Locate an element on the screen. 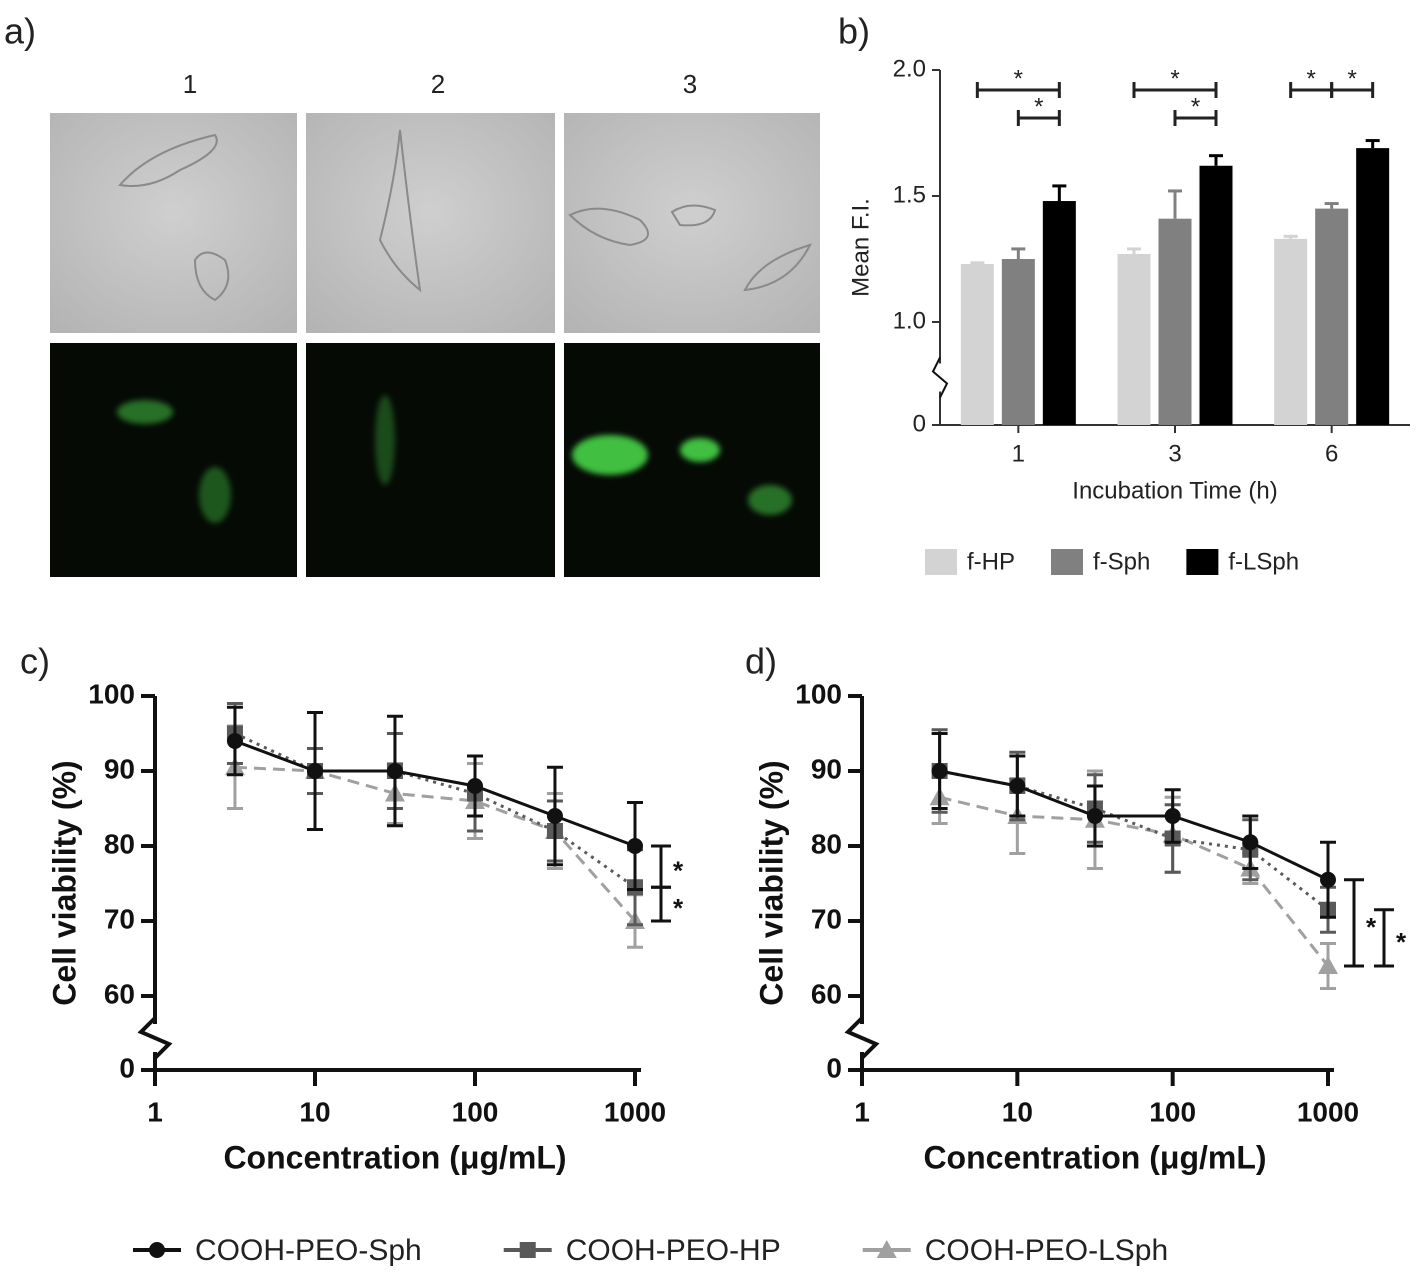  column-label: 1 is located at coordinates (190, 84).